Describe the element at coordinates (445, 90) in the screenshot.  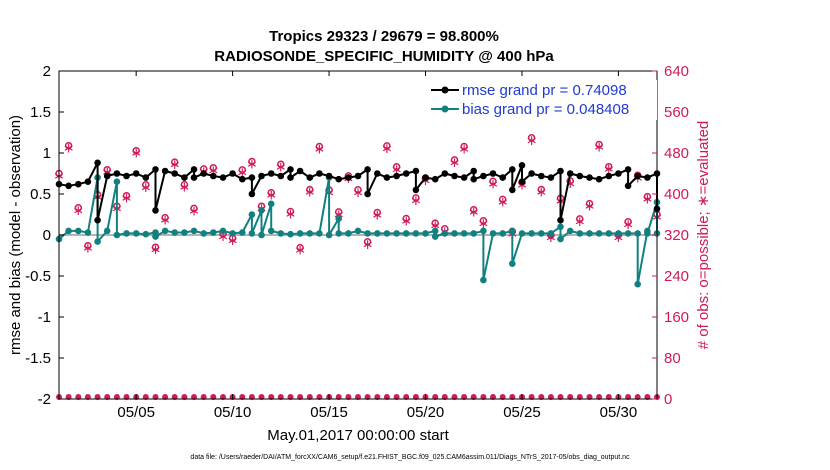
I see `legend-rmse-marker` at that location.